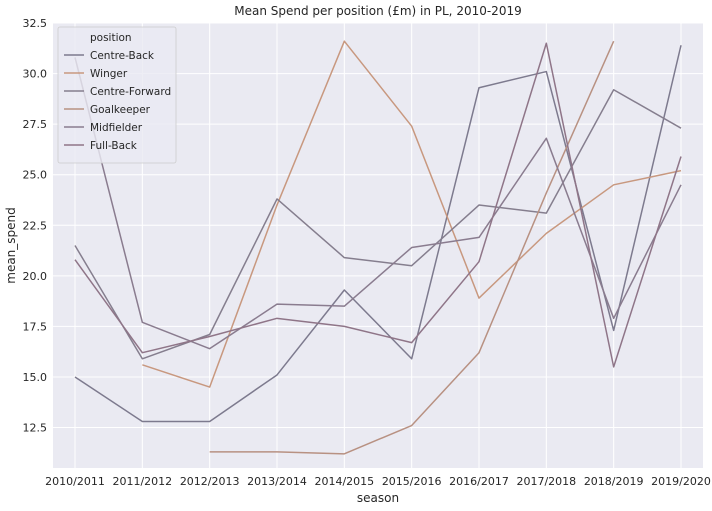 This screenshot has width=712, height=511. Describe the element at coordinates (344, 481) in the screenshot. I see `x-tick-label: 2014/2015` at that location.